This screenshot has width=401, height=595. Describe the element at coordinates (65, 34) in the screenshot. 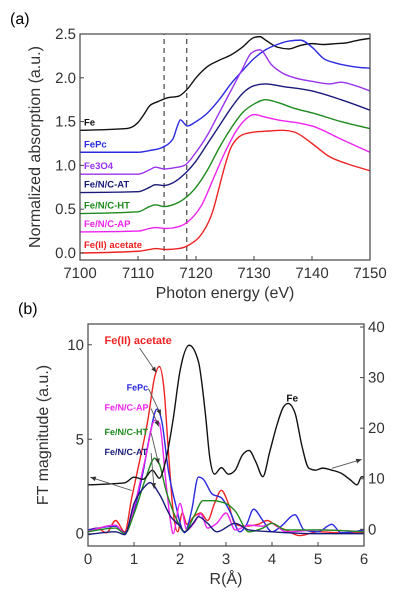

I see `y-tick-label: 2.5` at that location.